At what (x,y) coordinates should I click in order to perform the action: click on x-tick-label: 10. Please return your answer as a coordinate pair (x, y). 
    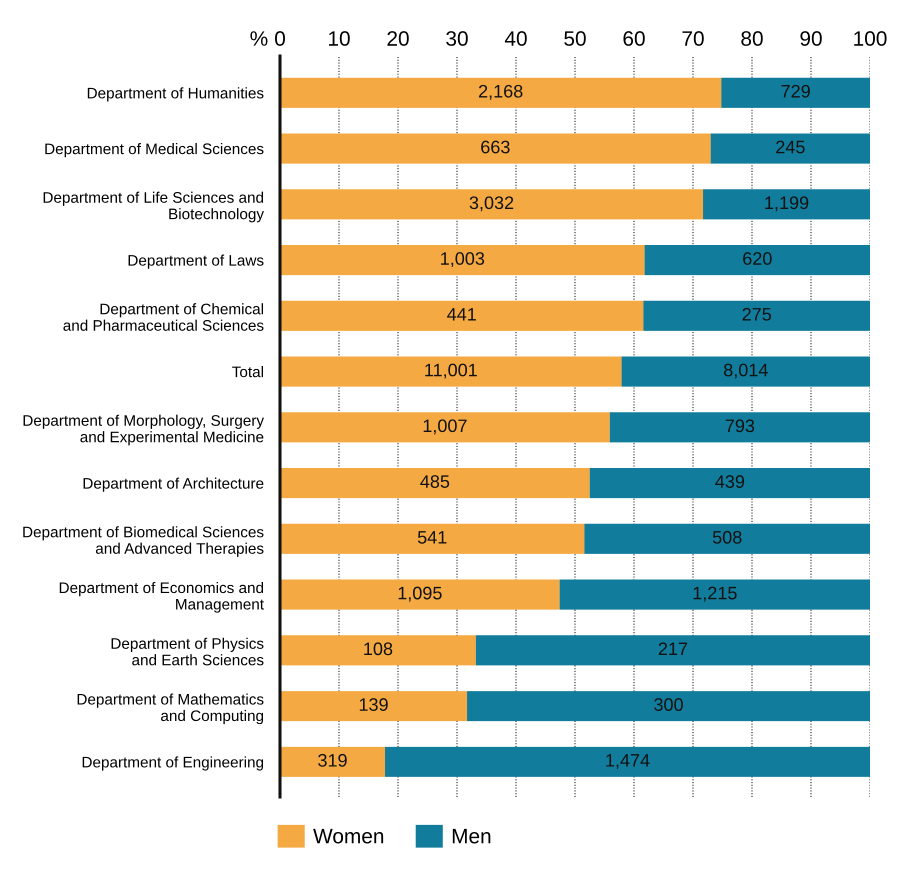
    Looking at the image, I should click on (339, 38).